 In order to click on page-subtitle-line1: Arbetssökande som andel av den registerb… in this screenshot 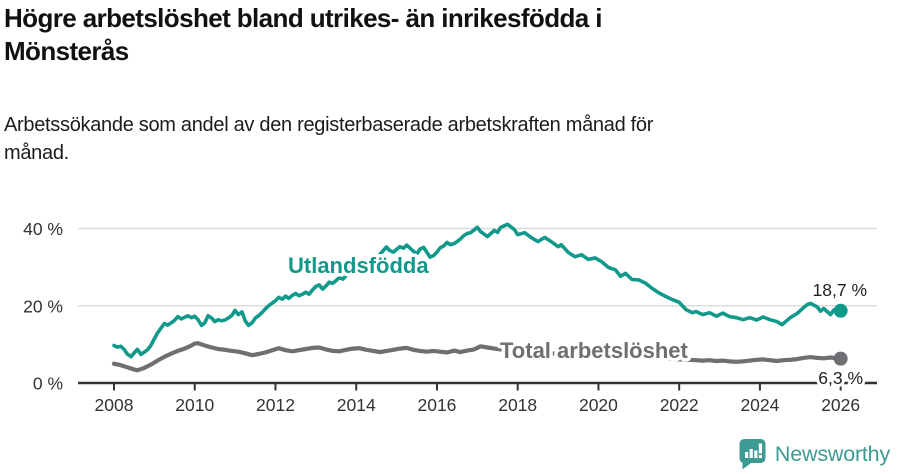, I will do `click(329, 125)`.